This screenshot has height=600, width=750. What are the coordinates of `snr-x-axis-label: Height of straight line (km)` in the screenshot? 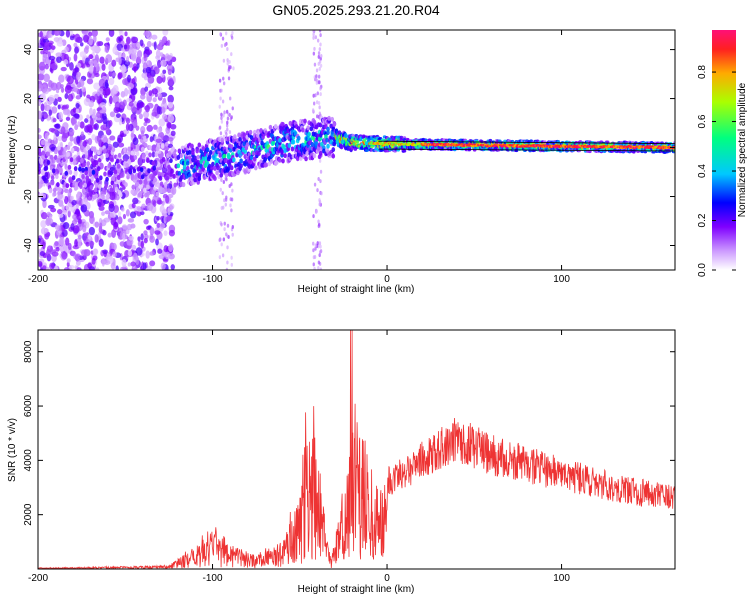 It's located at (356, 589).